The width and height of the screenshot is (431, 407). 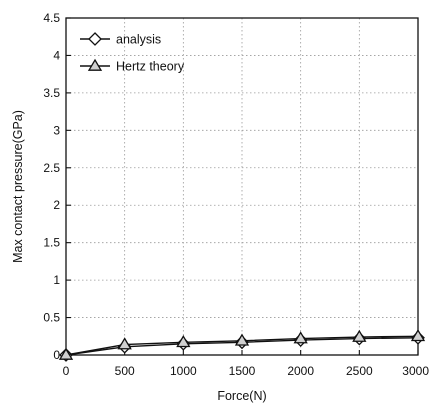 I want to click on x-tick-label: 500, so click(x=125, y=371).